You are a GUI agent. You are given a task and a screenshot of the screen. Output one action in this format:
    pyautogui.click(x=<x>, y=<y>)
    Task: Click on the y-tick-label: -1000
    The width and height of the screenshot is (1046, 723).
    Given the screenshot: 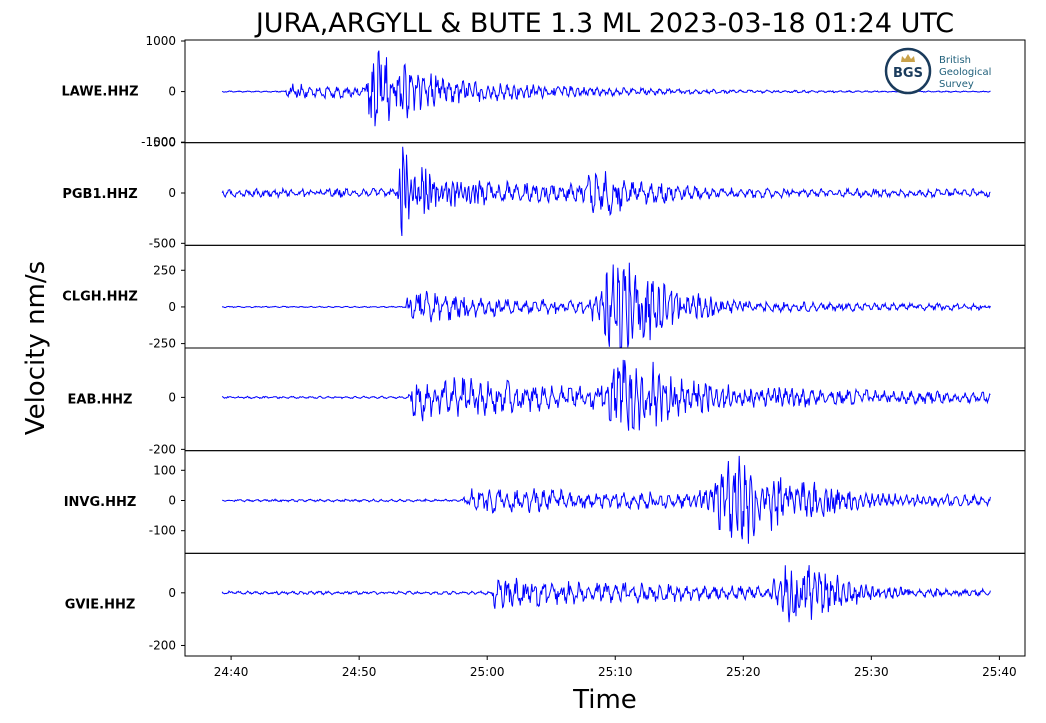 What is the action you would take?
    pyautogui.click(x=158, y=142)
    